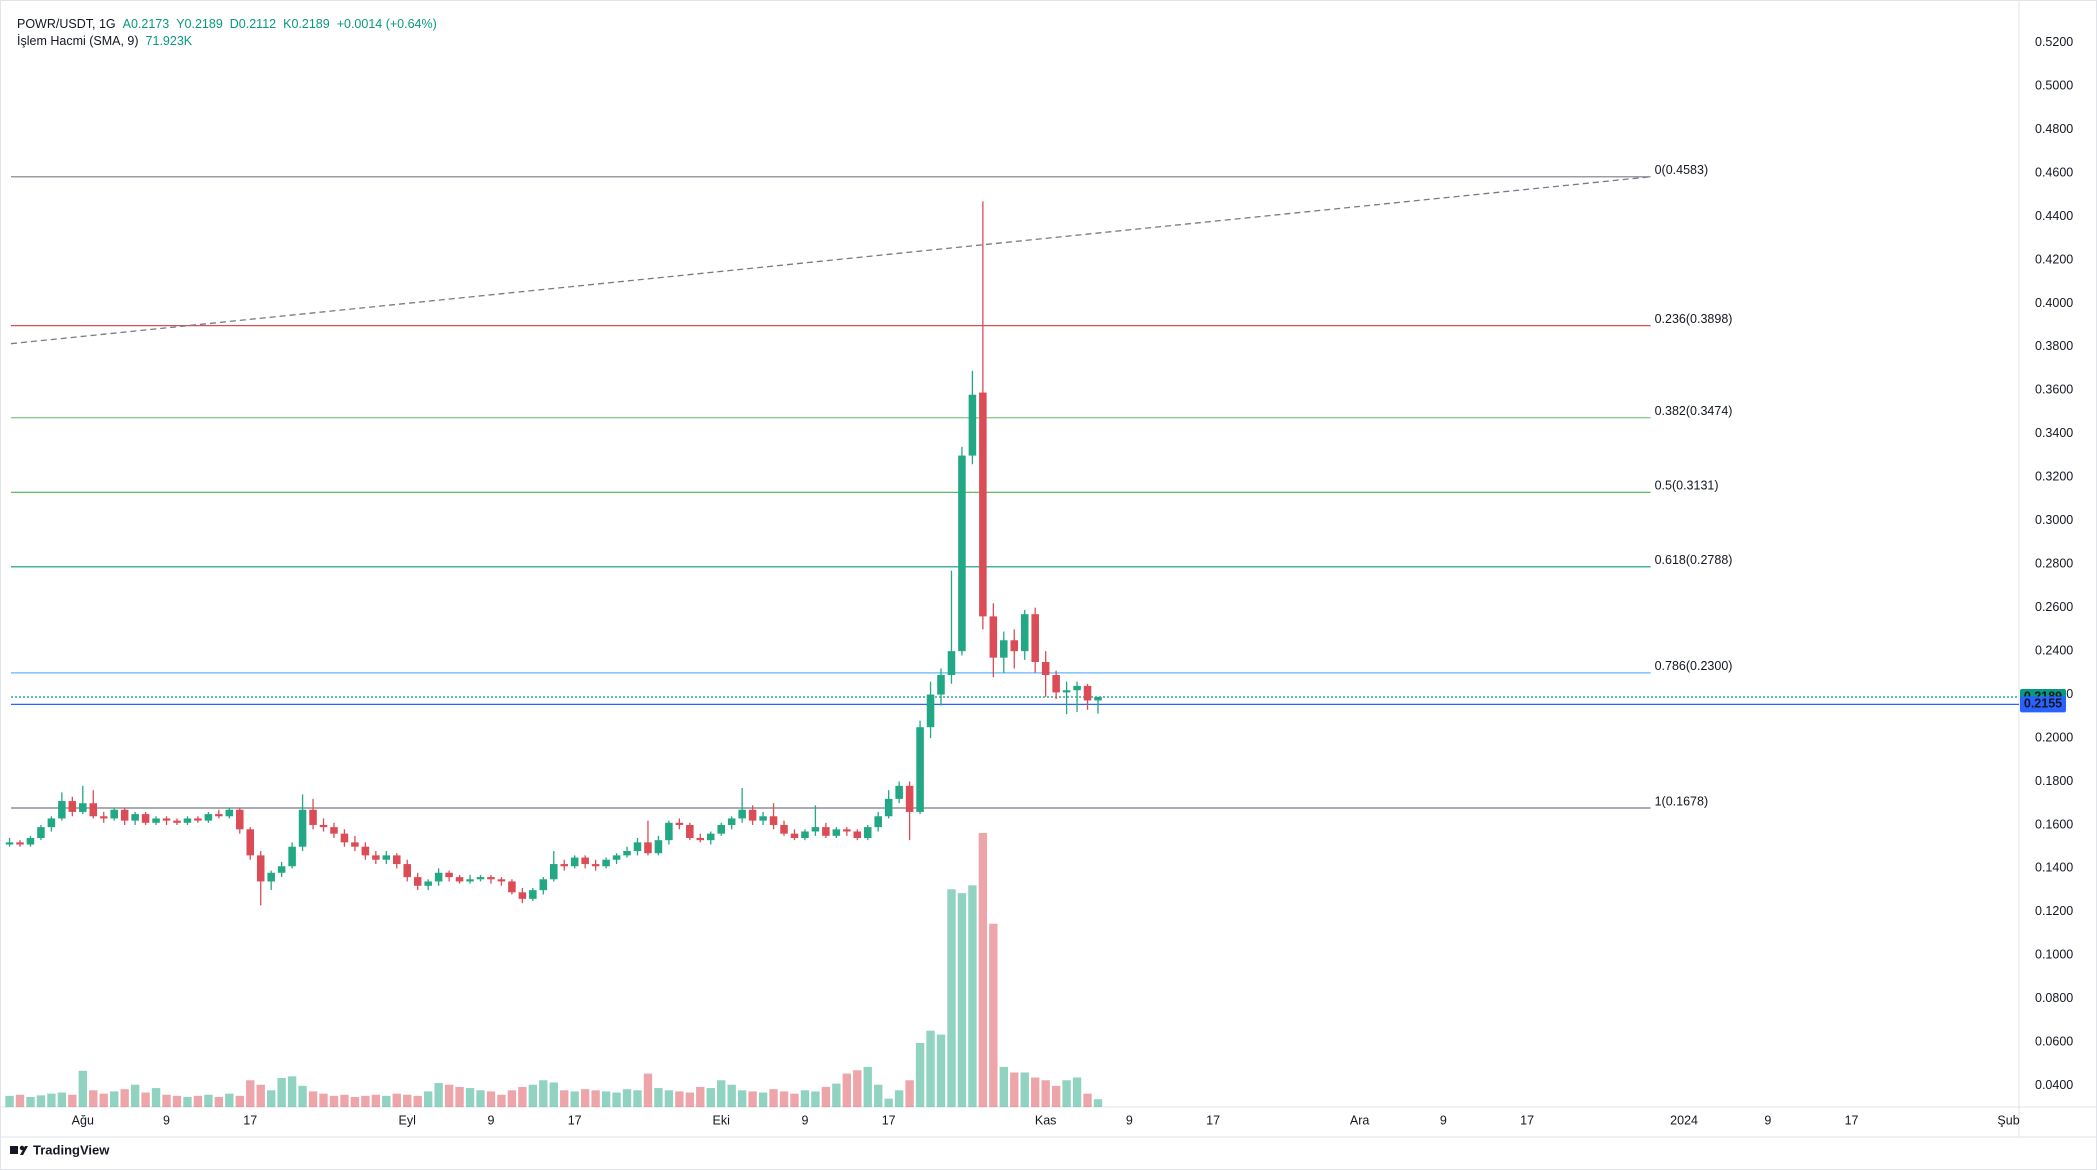 The height and width of the screenshot is (1170, 2097). I want to click on ohlc: D0.2112, so click(253, 24).